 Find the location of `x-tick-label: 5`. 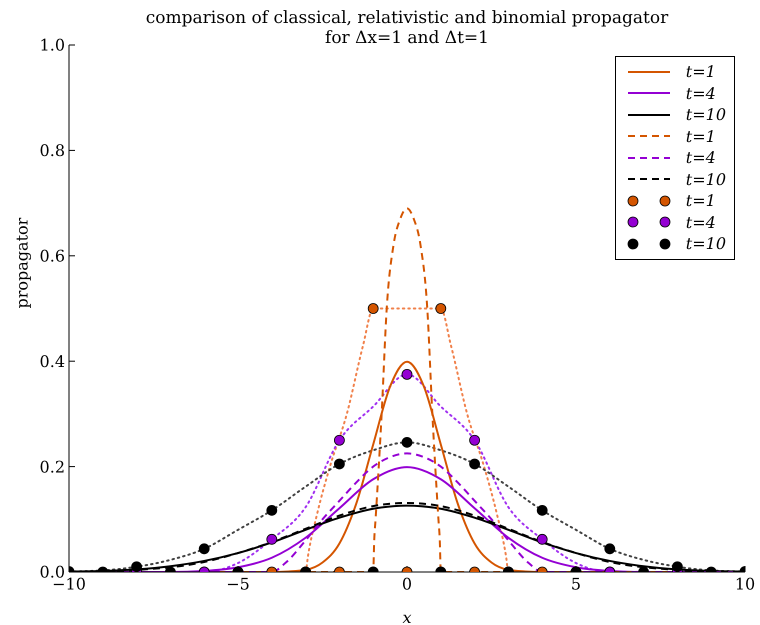

x-tick-label: 5 is located at coordinates (576, 584).